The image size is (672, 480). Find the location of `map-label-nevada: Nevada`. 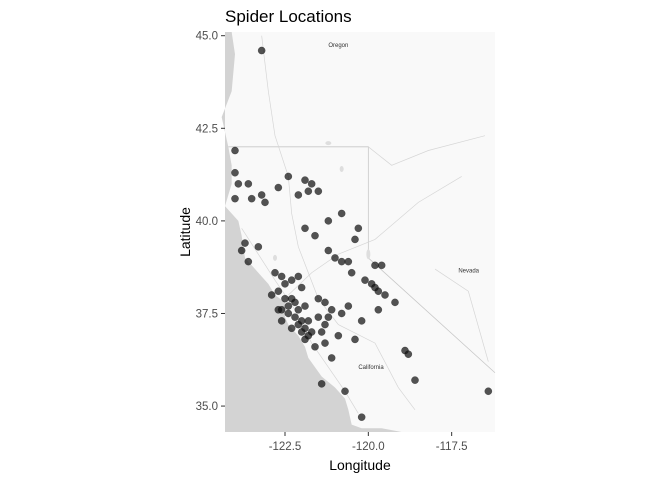

map-label-nevada: Nevada is located at coordinates (468, 272).